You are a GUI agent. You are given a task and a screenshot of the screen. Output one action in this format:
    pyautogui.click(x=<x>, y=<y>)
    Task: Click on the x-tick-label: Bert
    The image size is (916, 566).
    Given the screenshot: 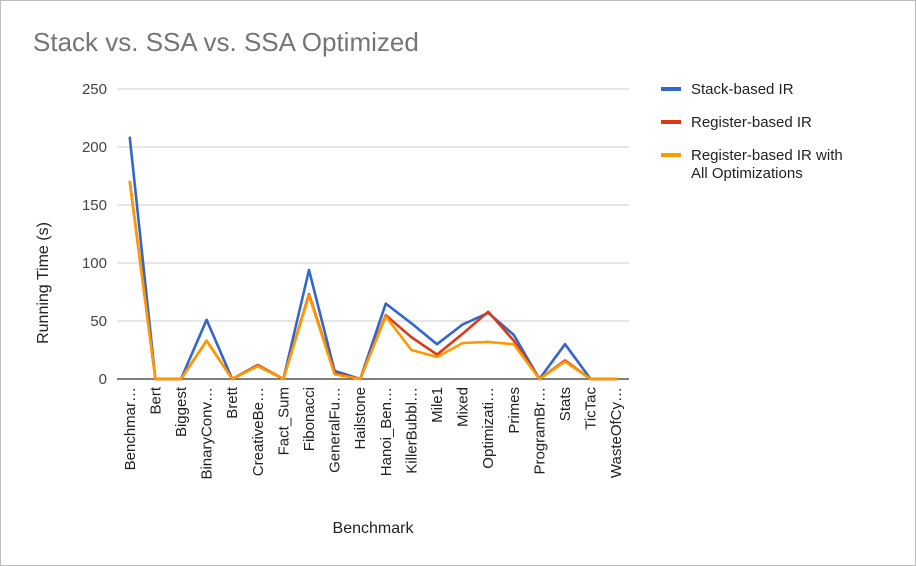 What is the action you would take?
    pyautogui.click(x=155, y=400)
    